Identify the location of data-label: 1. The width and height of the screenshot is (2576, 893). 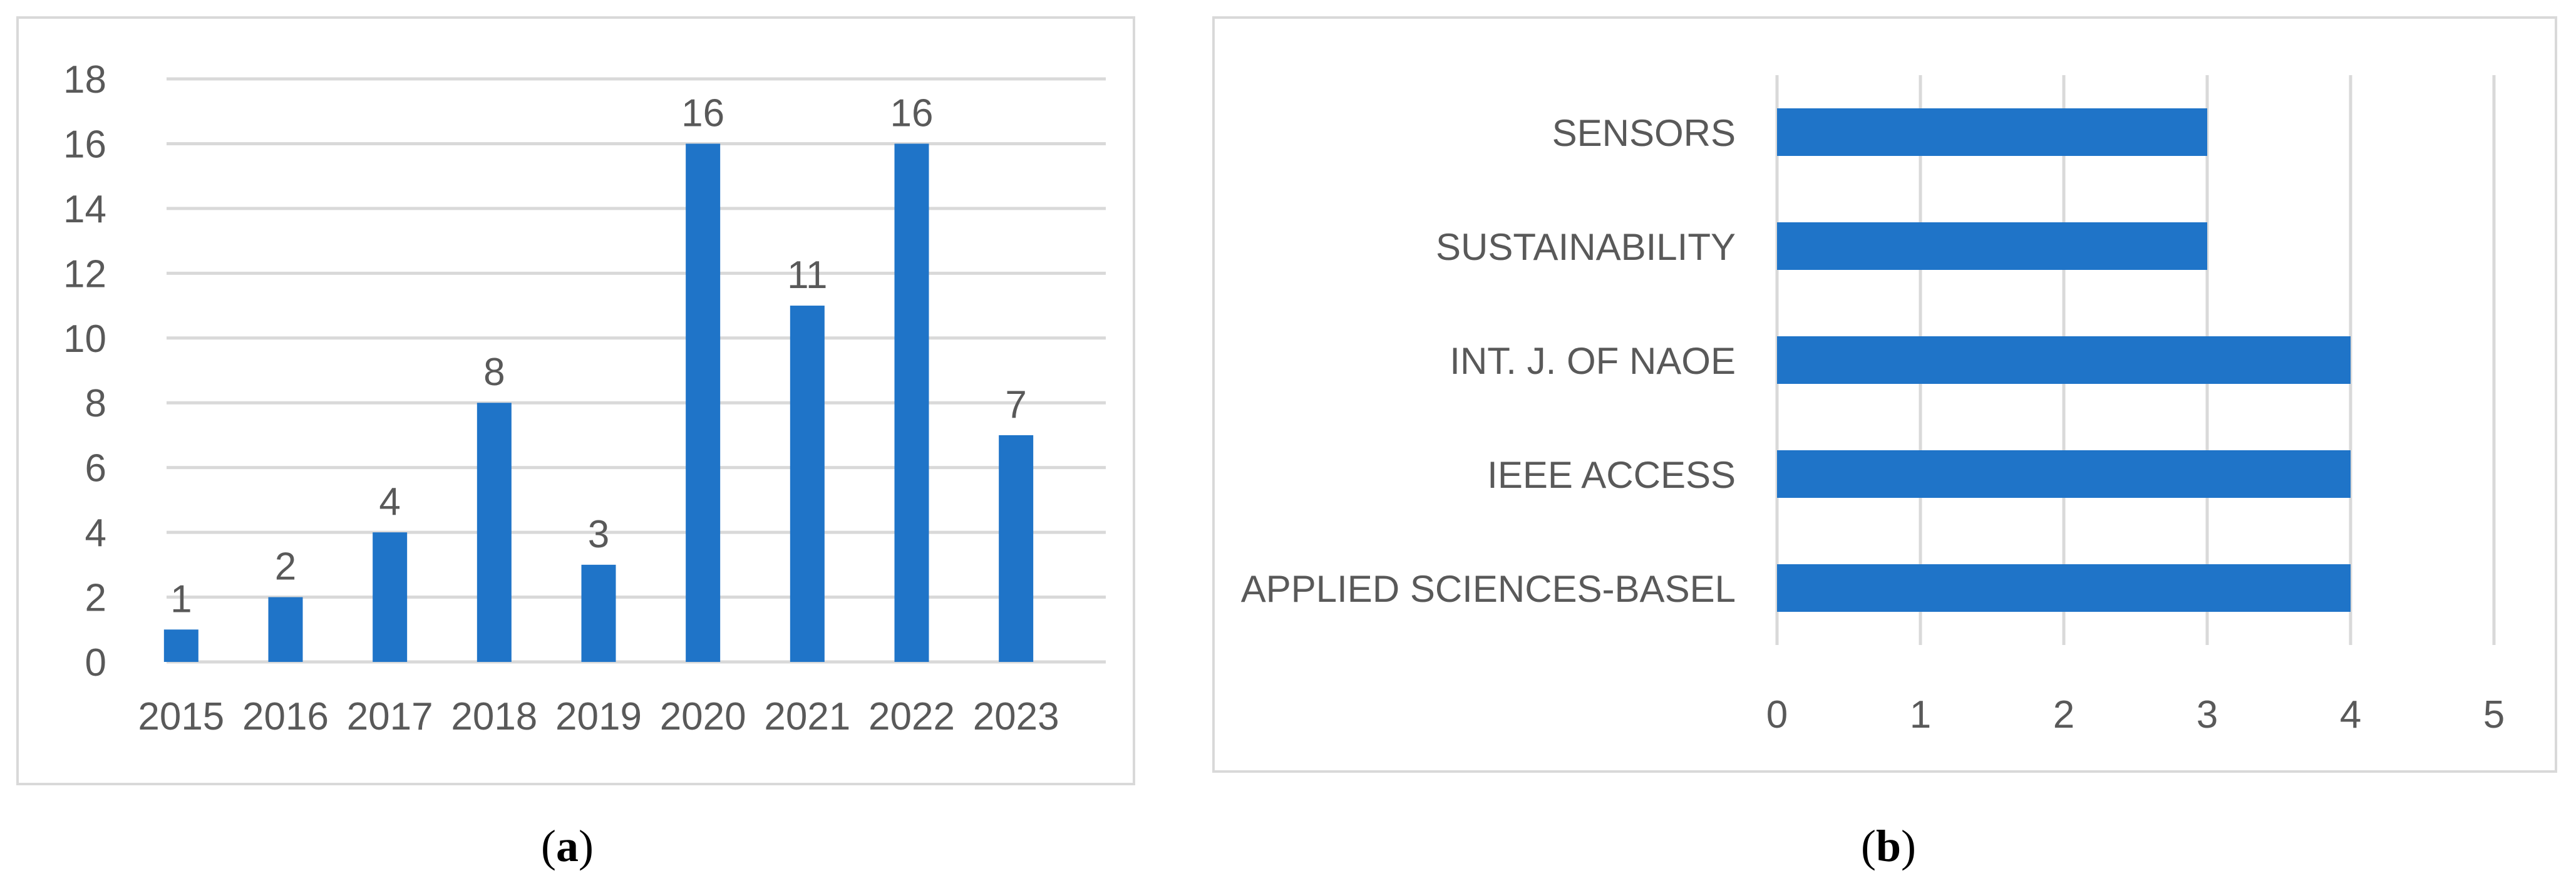
(181, 599).